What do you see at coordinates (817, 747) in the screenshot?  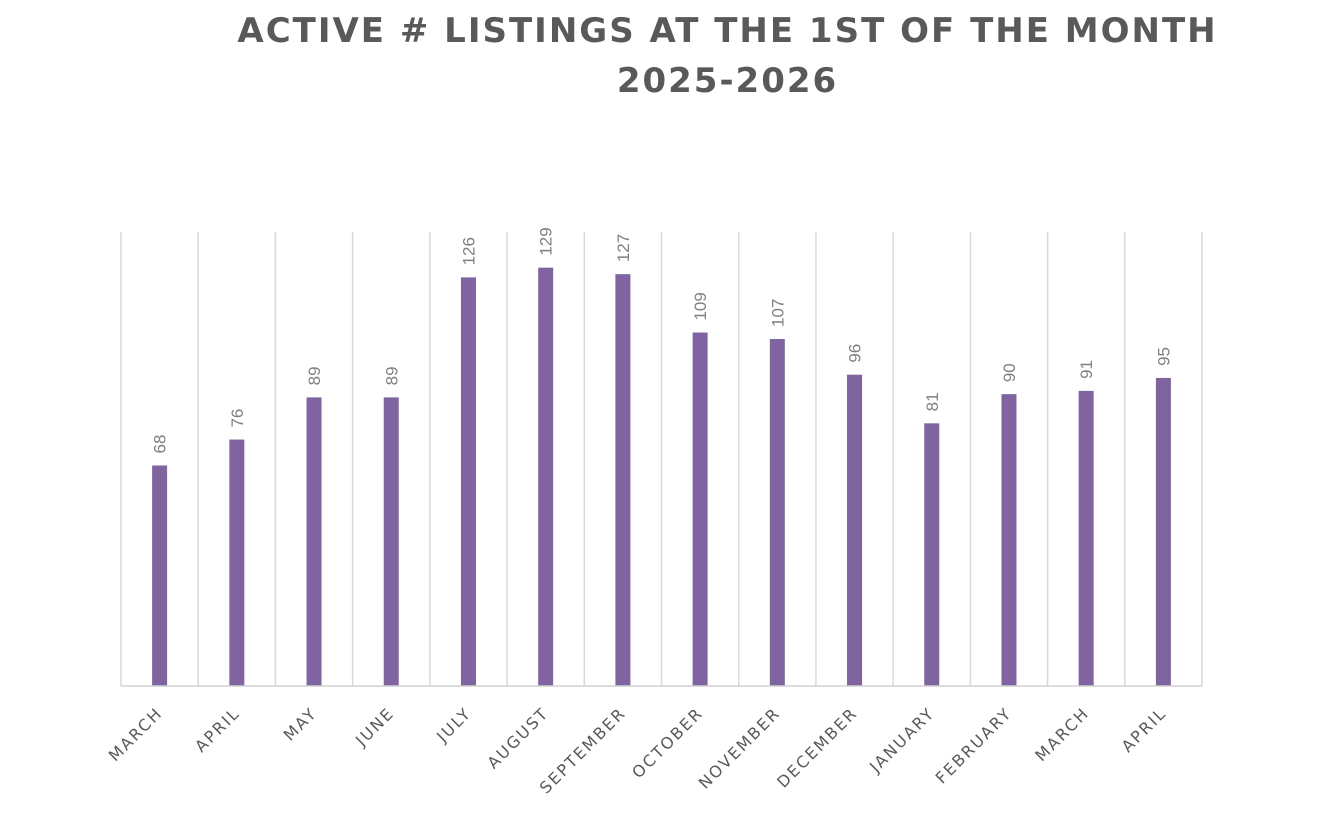 I see `x-tick-label: DECEMBER` at bounding box center [817, 747].